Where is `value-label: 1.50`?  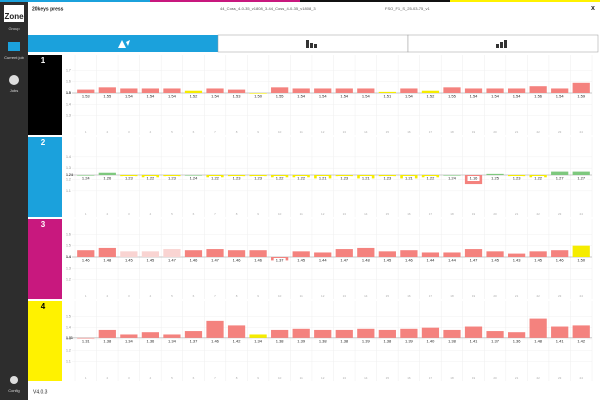
value-label: 1.50 is located at coordinates (581, 260).